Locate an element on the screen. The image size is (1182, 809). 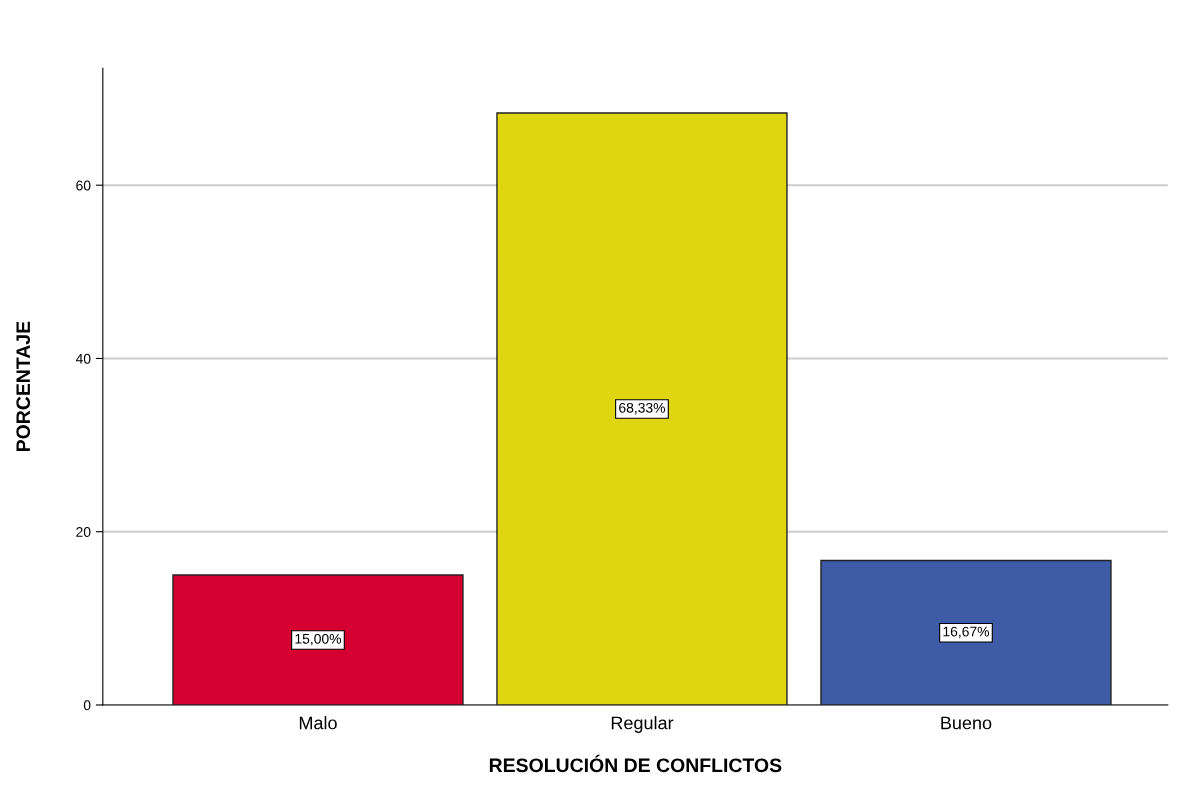
x-axis-title: RESOLUCIÓN DE CONFLICTOS is located at coordinates (635, 763).